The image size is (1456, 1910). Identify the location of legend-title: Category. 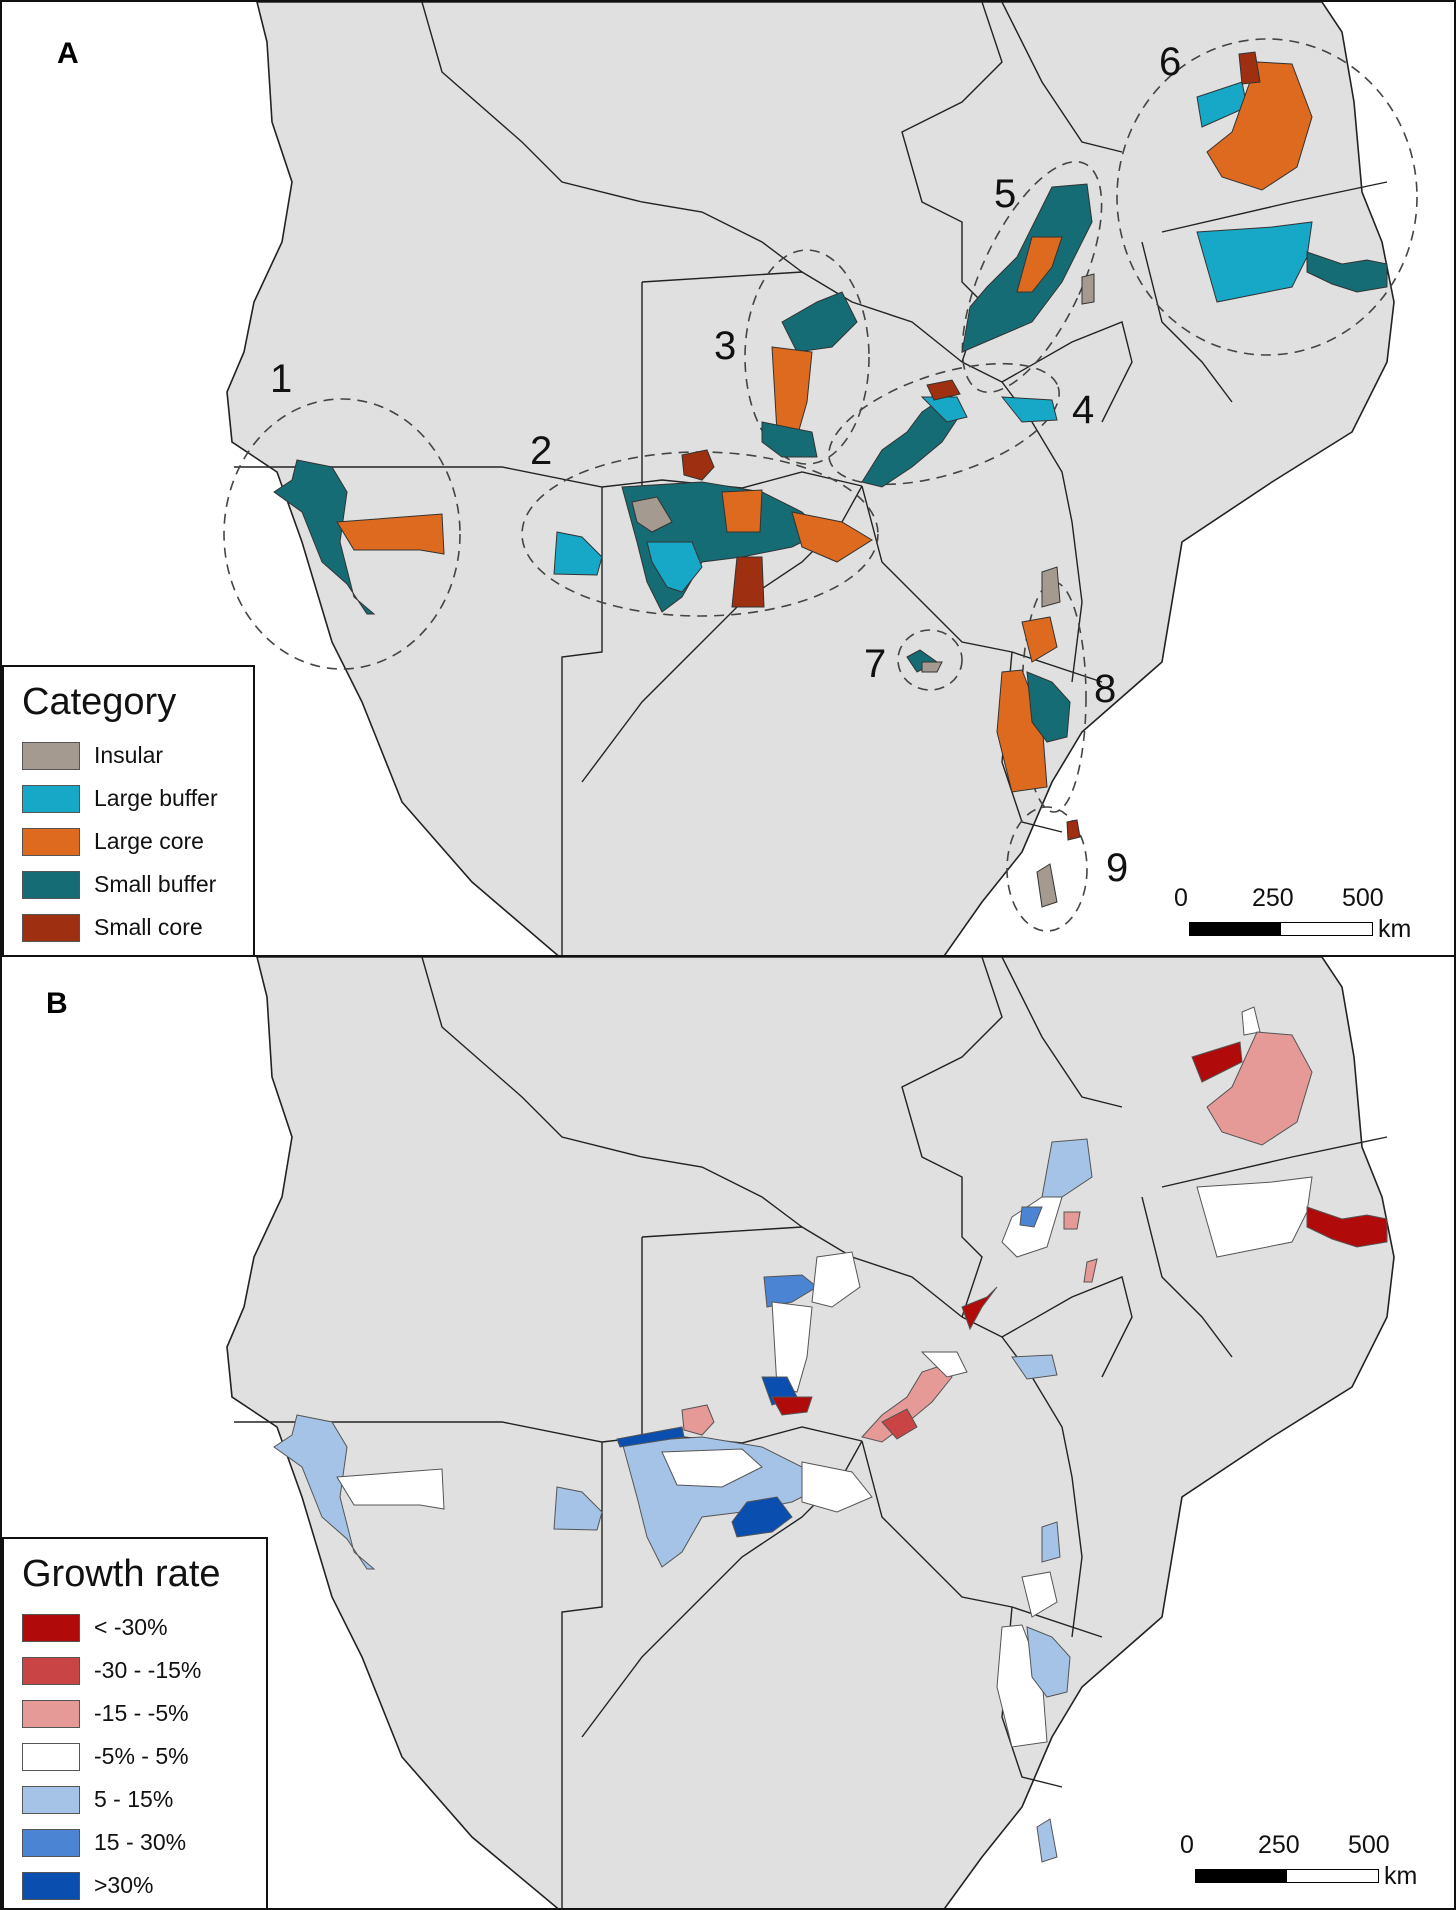
(99, 702).